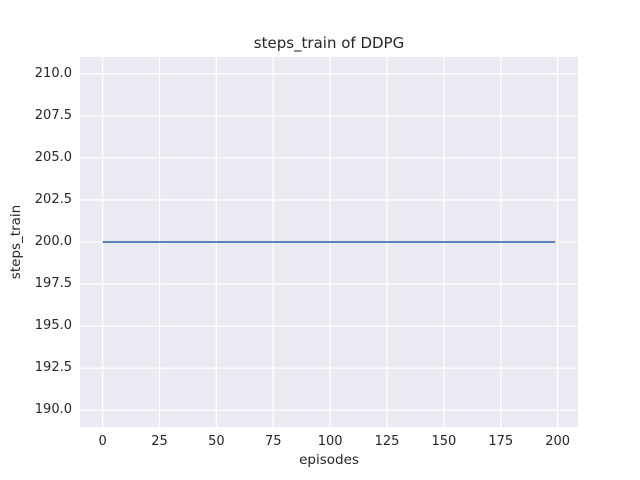 This screenshot has height=480, width=640. I want to click on y-tick-label: 200.0, so click(53, 241).